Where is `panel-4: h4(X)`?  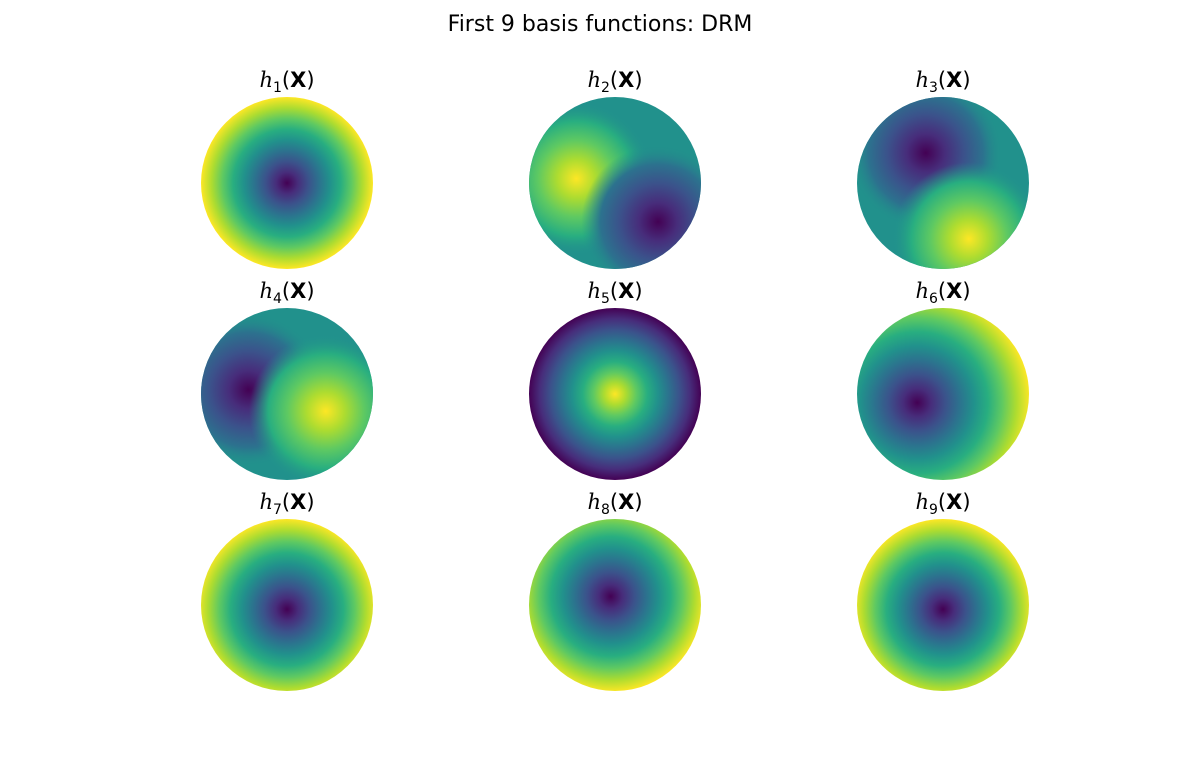 panel-4: h4(X) is located at coordinates (287, 379).